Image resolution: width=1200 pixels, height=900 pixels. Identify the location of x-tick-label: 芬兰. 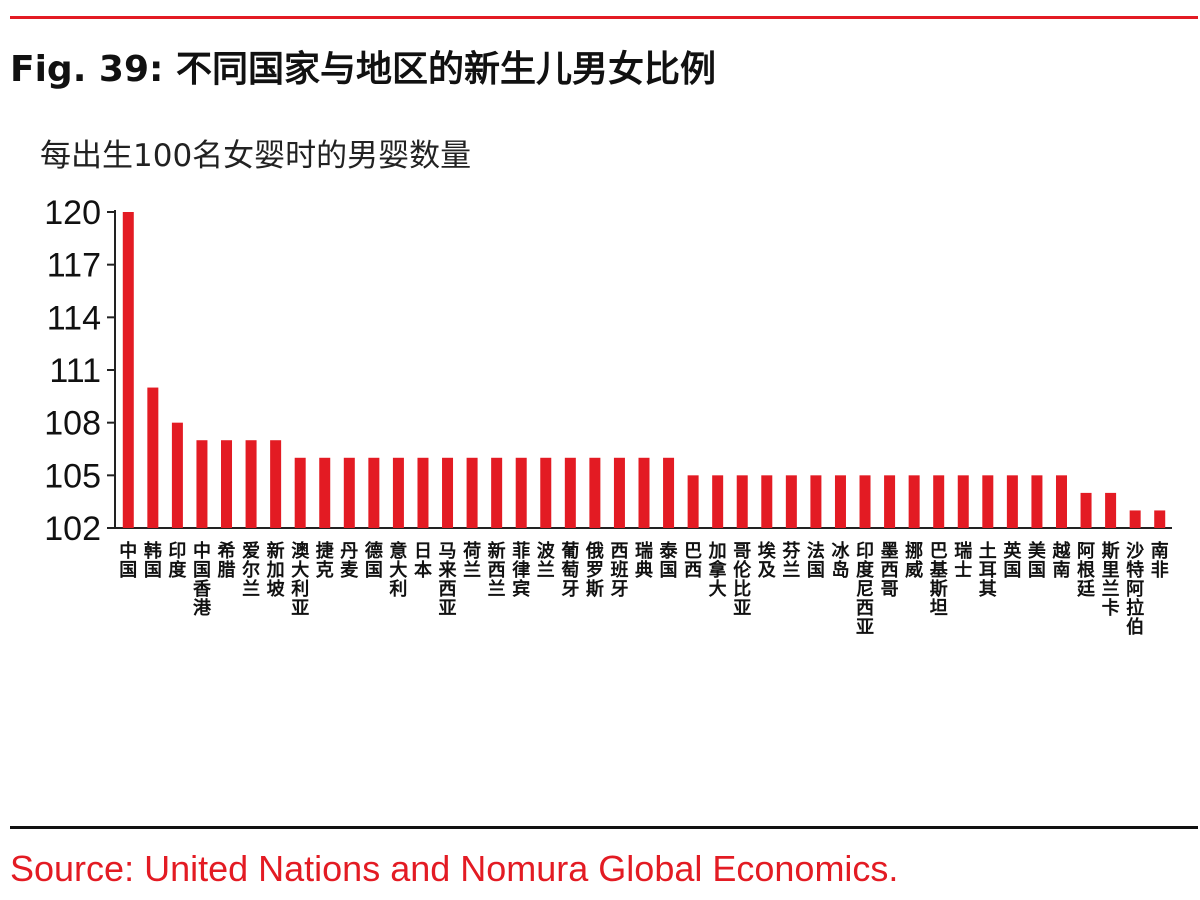
(791, 560).